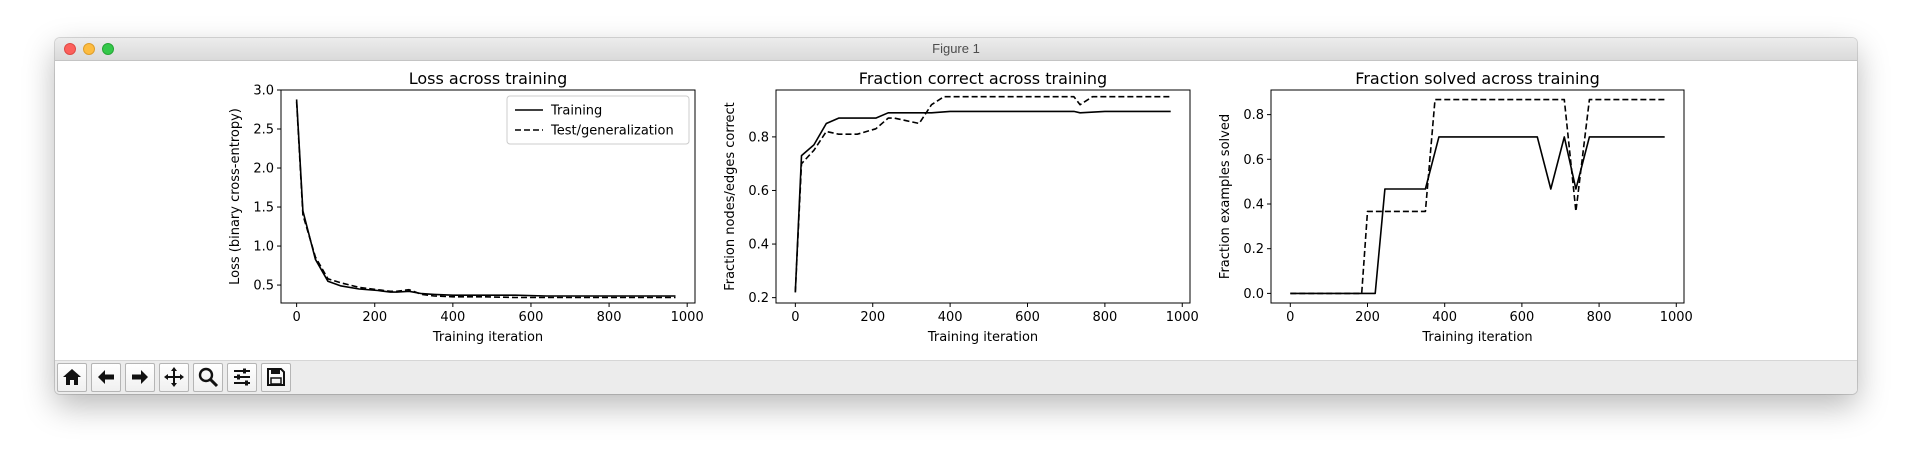 This screenshot has width=1912, height=470. Describe the element at coordinates (983, 78) in the screenshot. I see `chart-title: Fraction correct across training` at that location.